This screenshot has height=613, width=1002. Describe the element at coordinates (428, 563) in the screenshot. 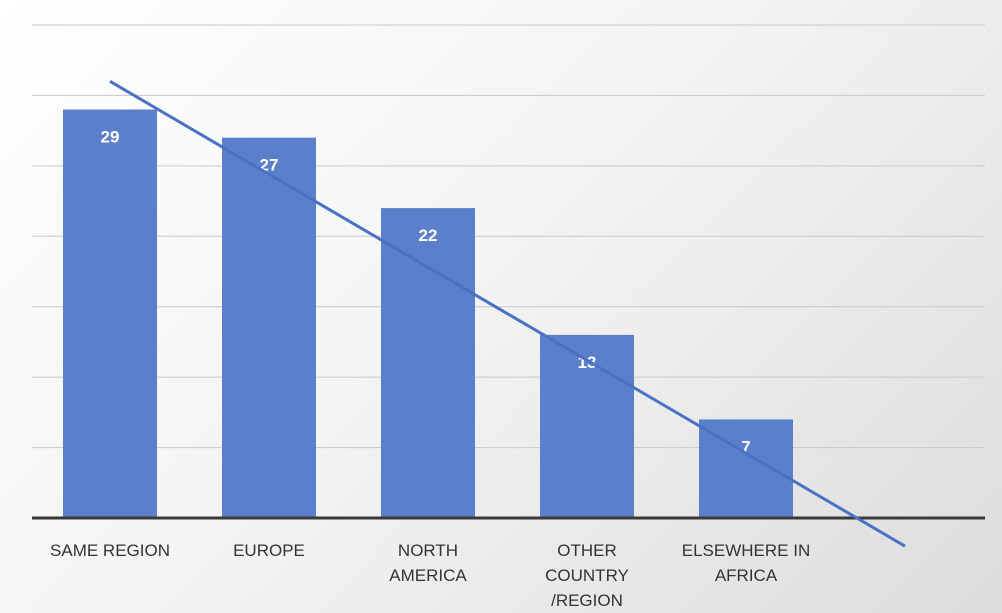

I see `category-label: NORTH AMERICA` at that location.